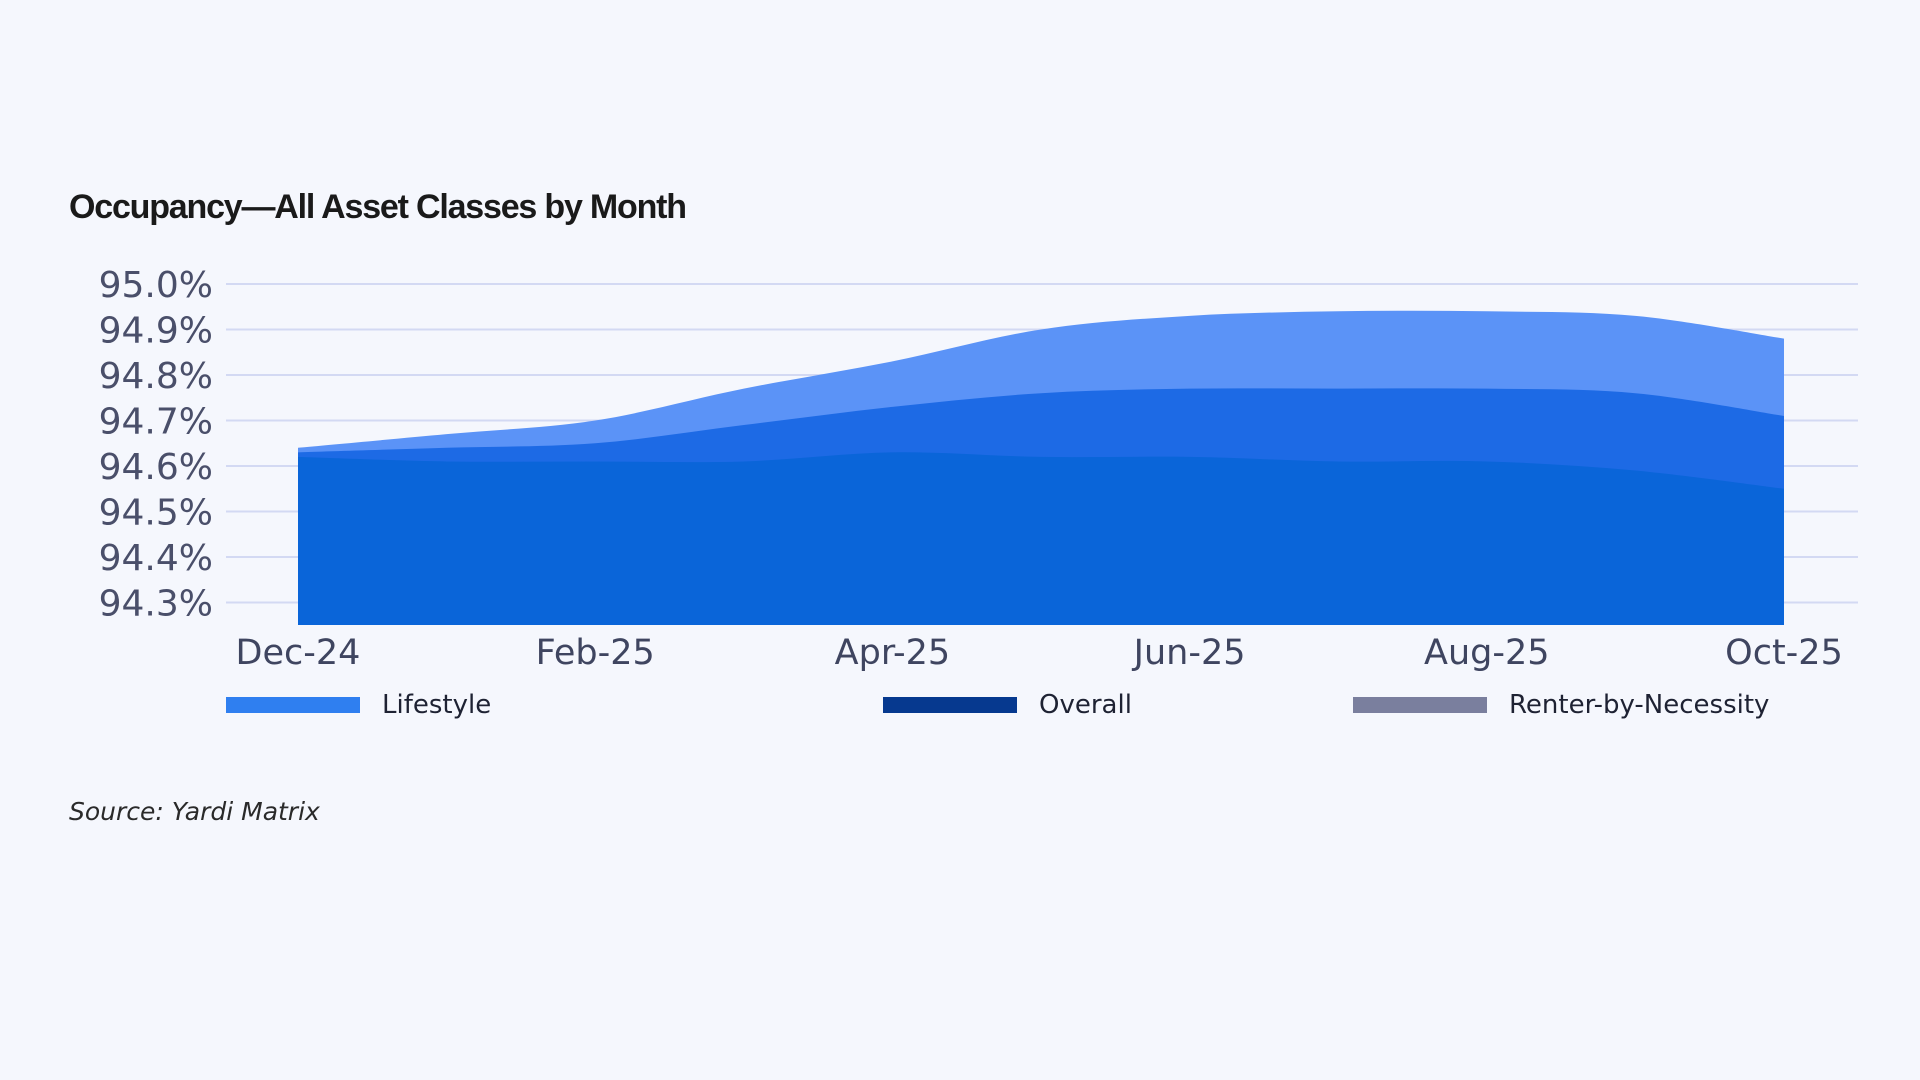  I want to click on legend-label-renter-by-necessity: Renter-by-Necessity, so click(1639, 705).